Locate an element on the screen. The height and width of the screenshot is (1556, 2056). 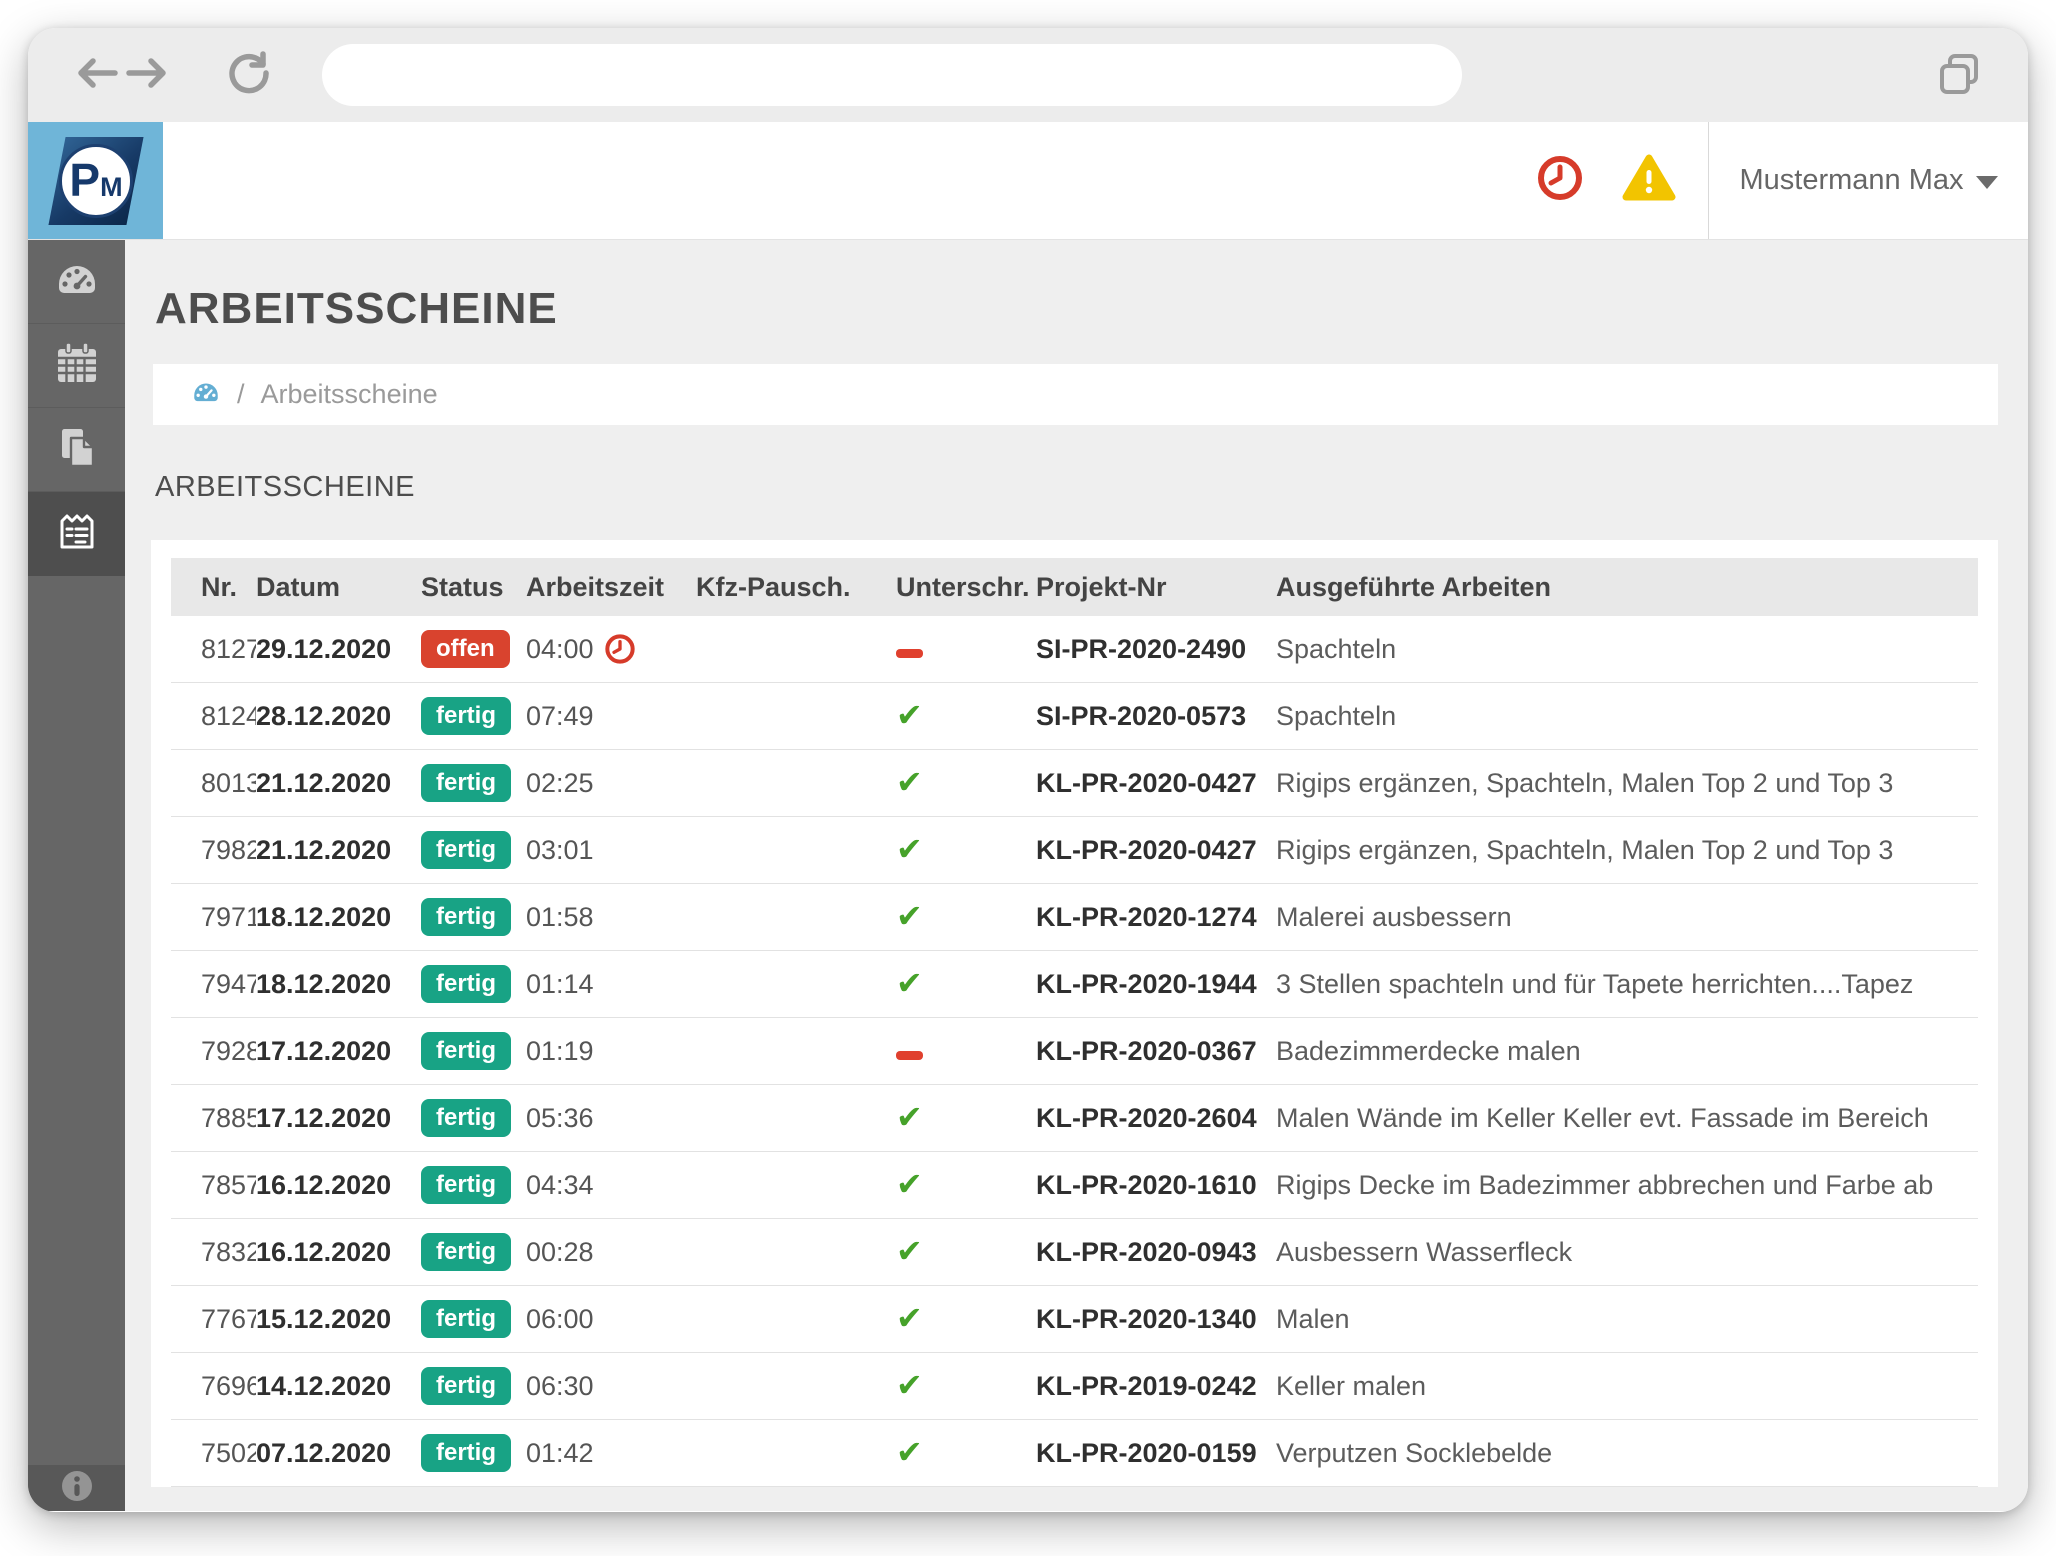
cell-nr: 7885 is located at coordinates (228, 1117).